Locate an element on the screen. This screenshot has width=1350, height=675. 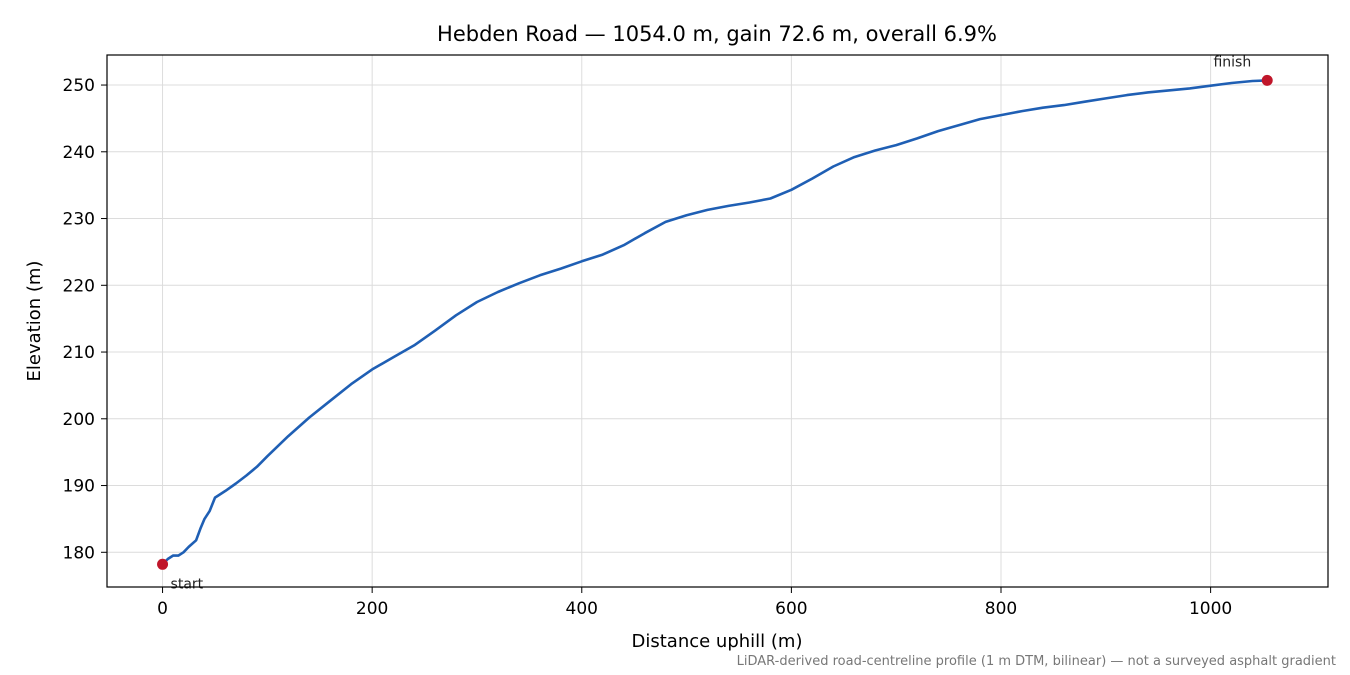
x-tick-label: 1000 is located at coordinates (1210, 609).